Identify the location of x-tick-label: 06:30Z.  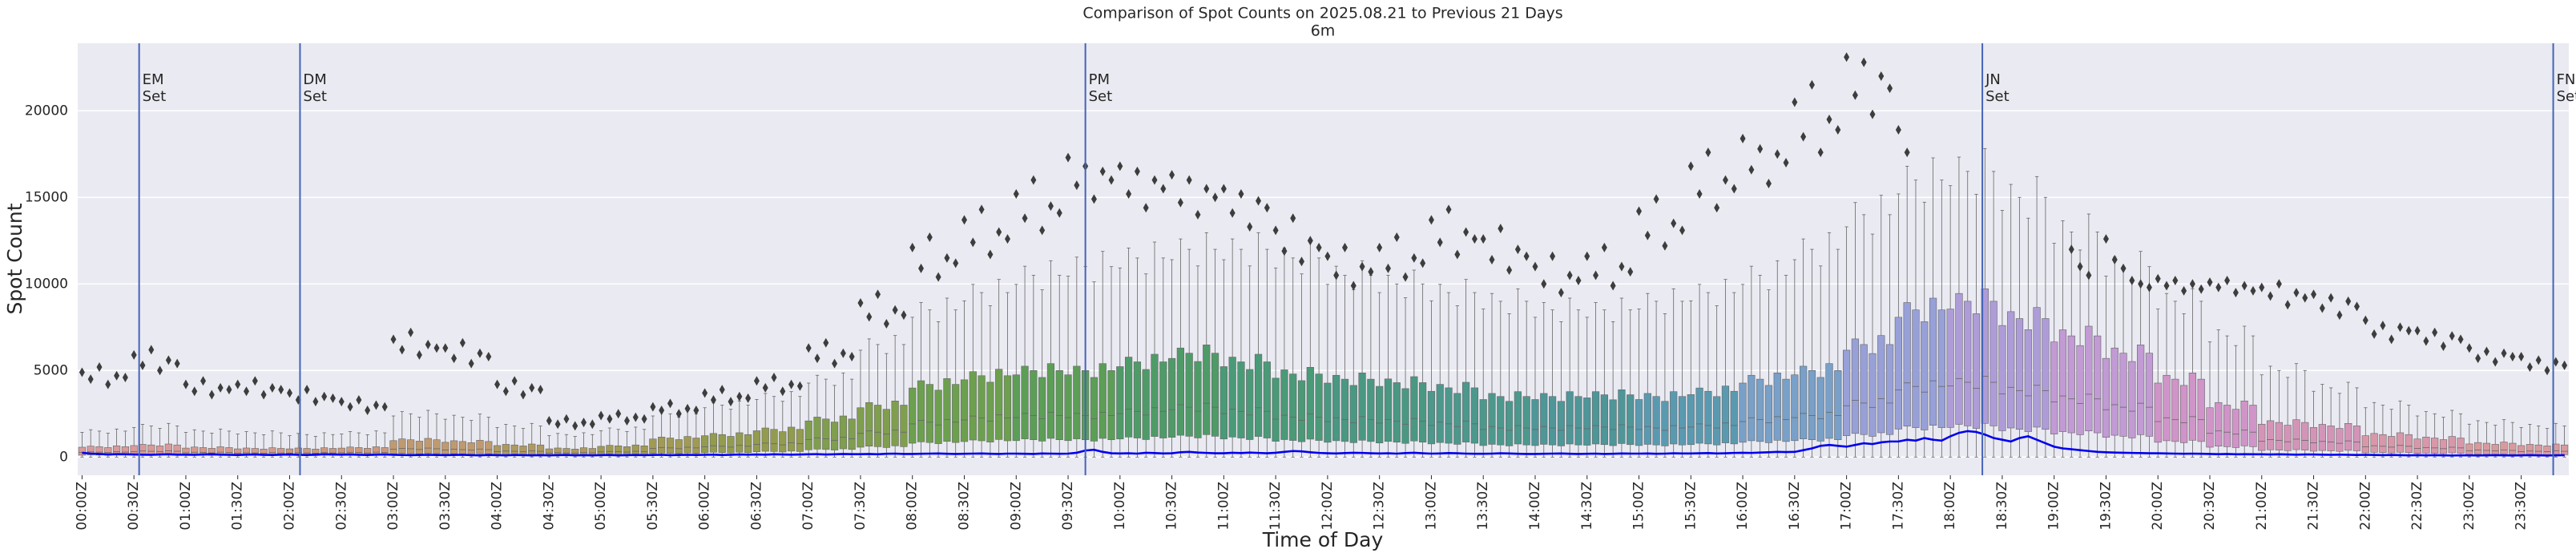
(756, 506).